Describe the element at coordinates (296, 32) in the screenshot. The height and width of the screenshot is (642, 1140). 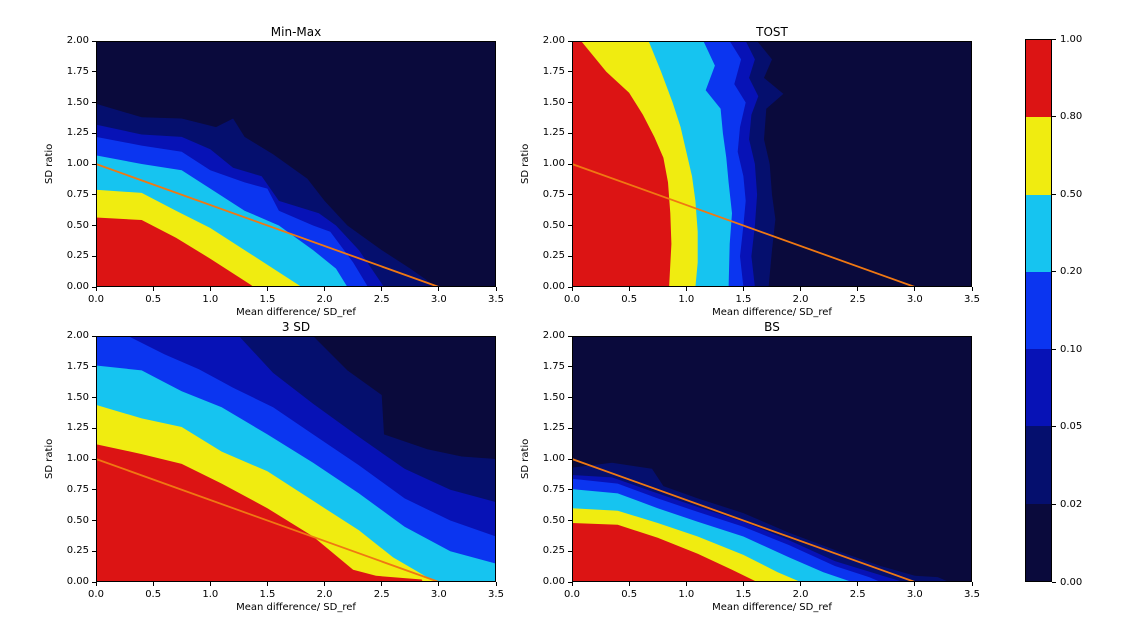
I see `subplot-title-minmax: Min-Max` at that location.